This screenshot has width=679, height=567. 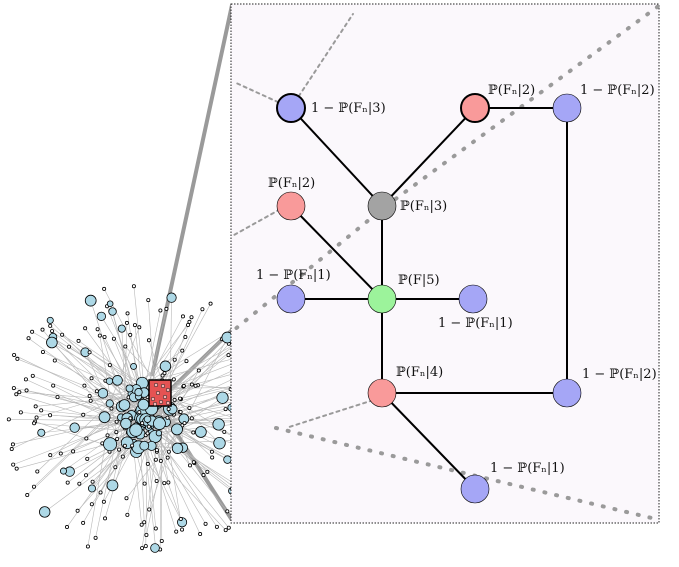 I want to click on node-grey, so click(x=382, y=206).